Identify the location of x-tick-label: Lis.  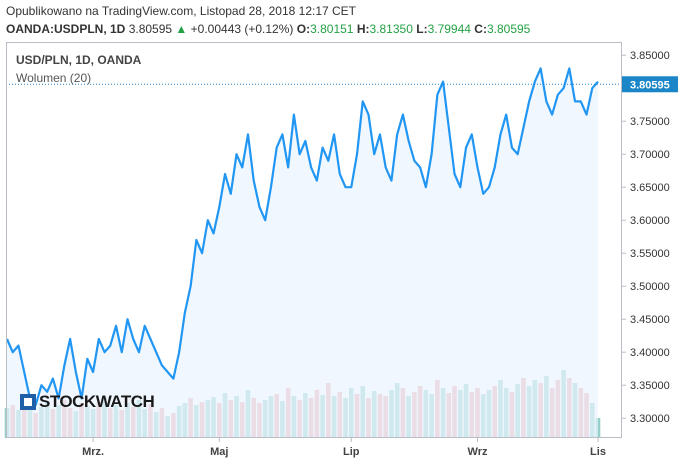
(598, 452).